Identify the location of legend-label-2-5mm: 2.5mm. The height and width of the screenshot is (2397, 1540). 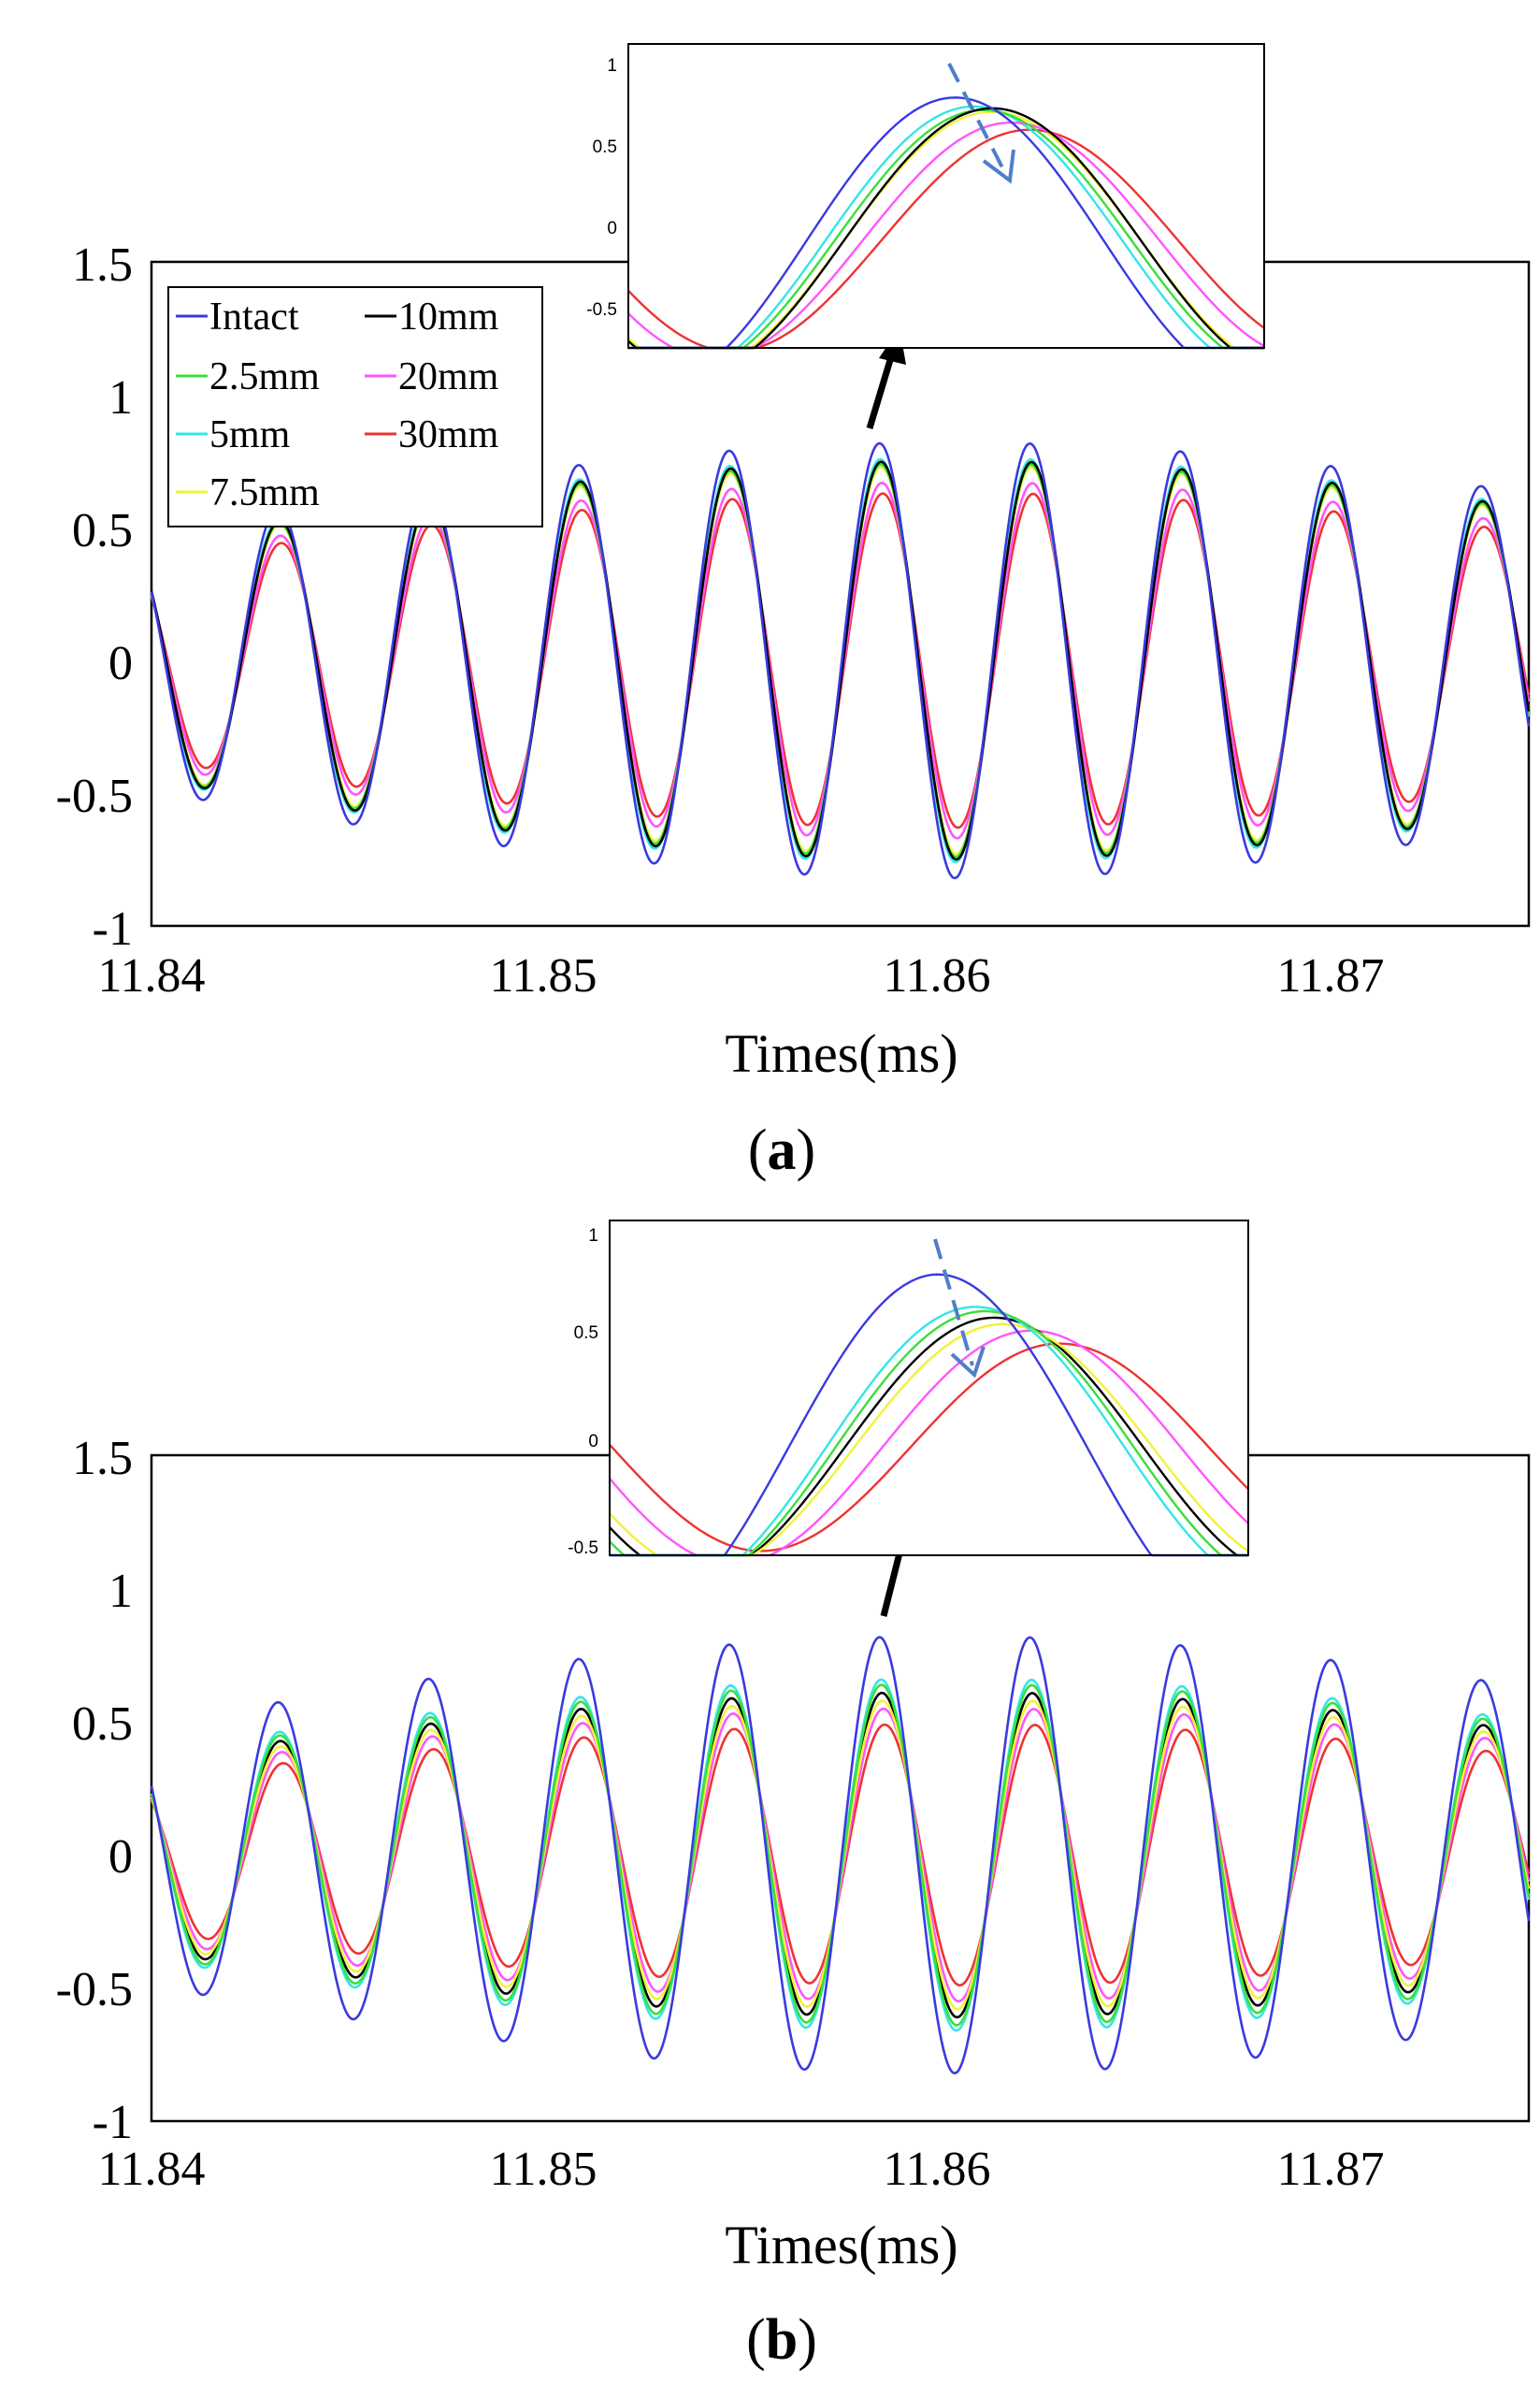
(264, 376).